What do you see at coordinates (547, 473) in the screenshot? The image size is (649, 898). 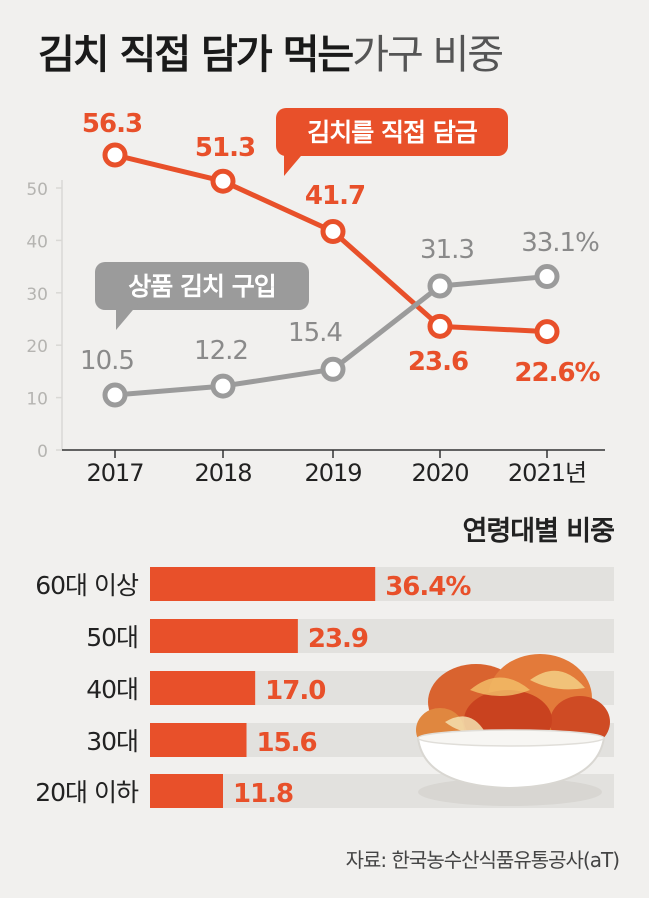 I see `x-tick-label: 2021년` at bounding box center [547, 473].